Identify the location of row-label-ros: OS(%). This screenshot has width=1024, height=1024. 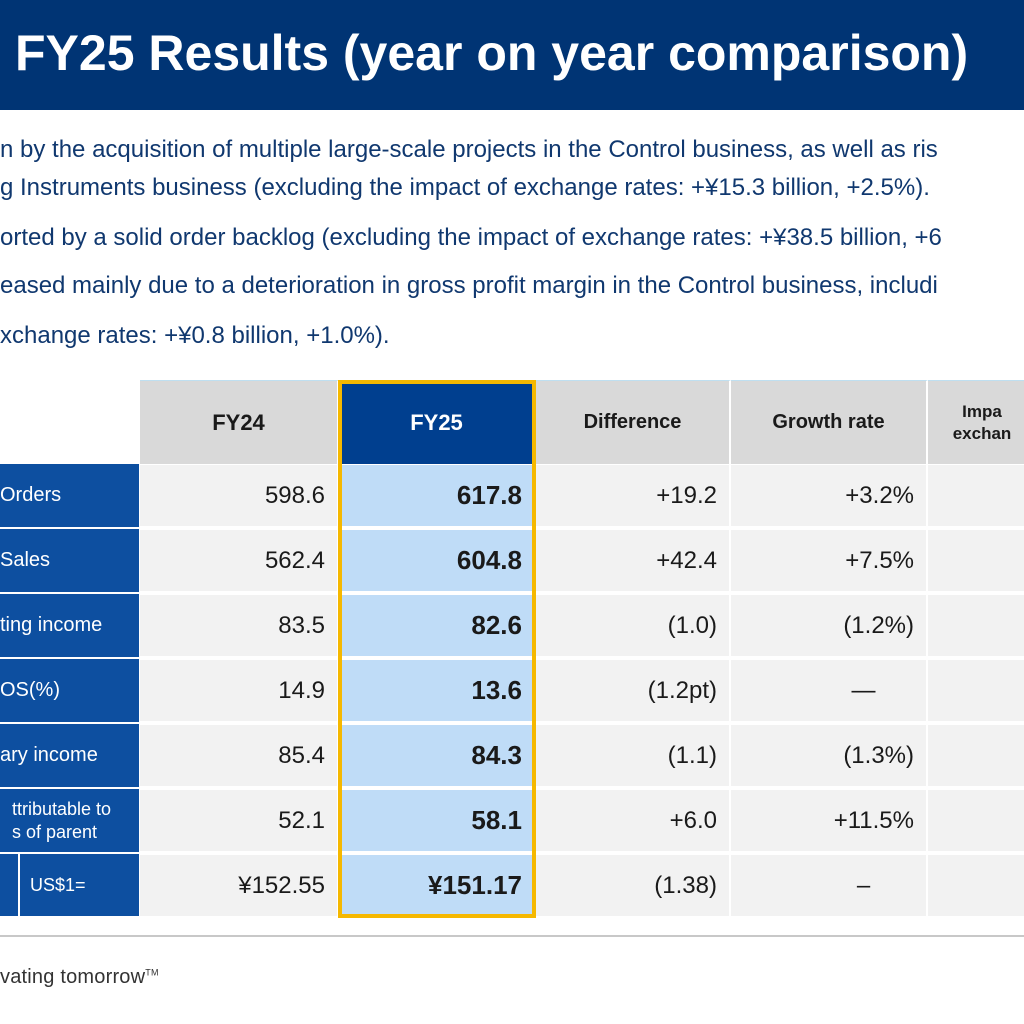
(69, 691).